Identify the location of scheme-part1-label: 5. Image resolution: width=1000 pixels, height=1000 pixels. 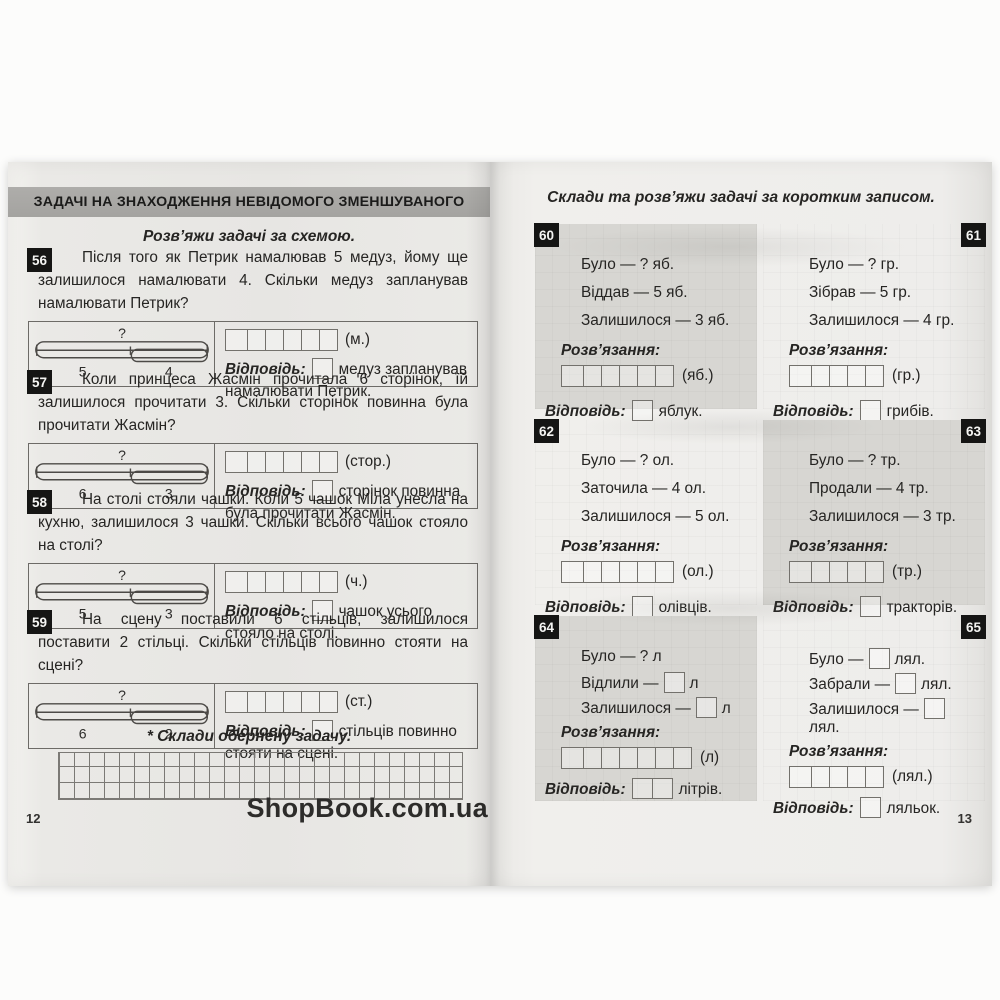
(82, 613).